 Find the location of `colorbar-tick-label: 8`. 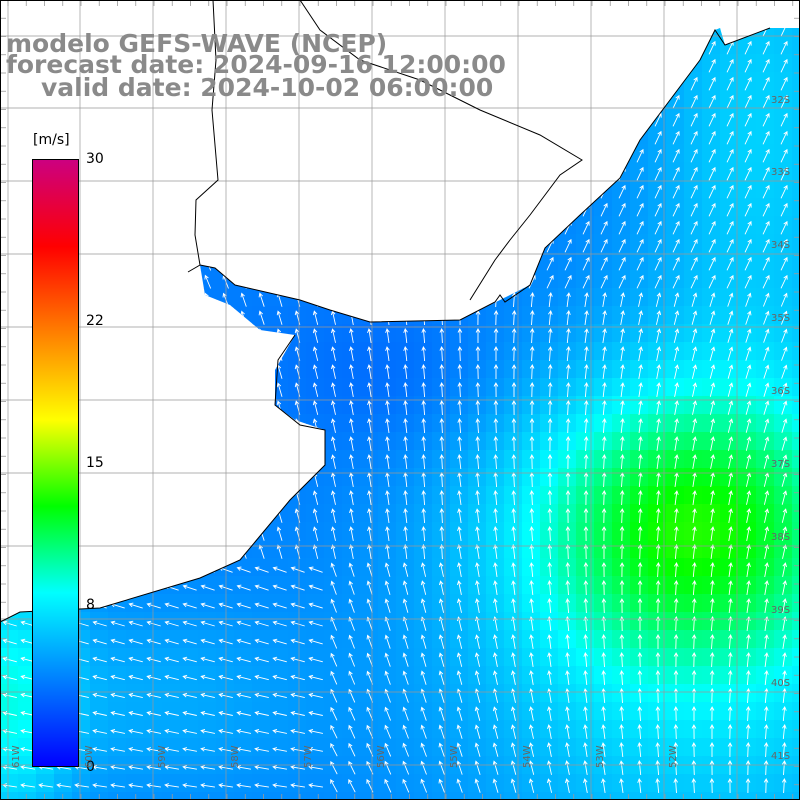

colorbar-tick-label: 8 is located at coordinates (90, 604).